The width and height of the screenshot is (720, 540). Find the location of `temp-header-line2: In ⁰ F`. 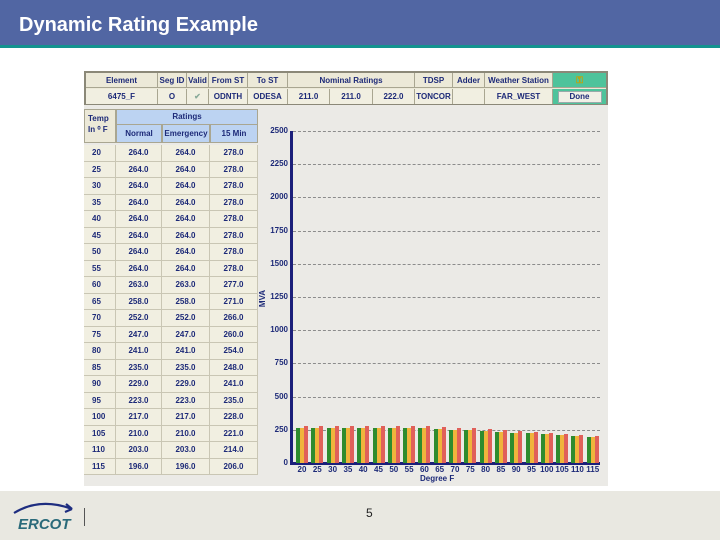

temp-header-line2: In ⁰ F is located at coordinates (98, 129).